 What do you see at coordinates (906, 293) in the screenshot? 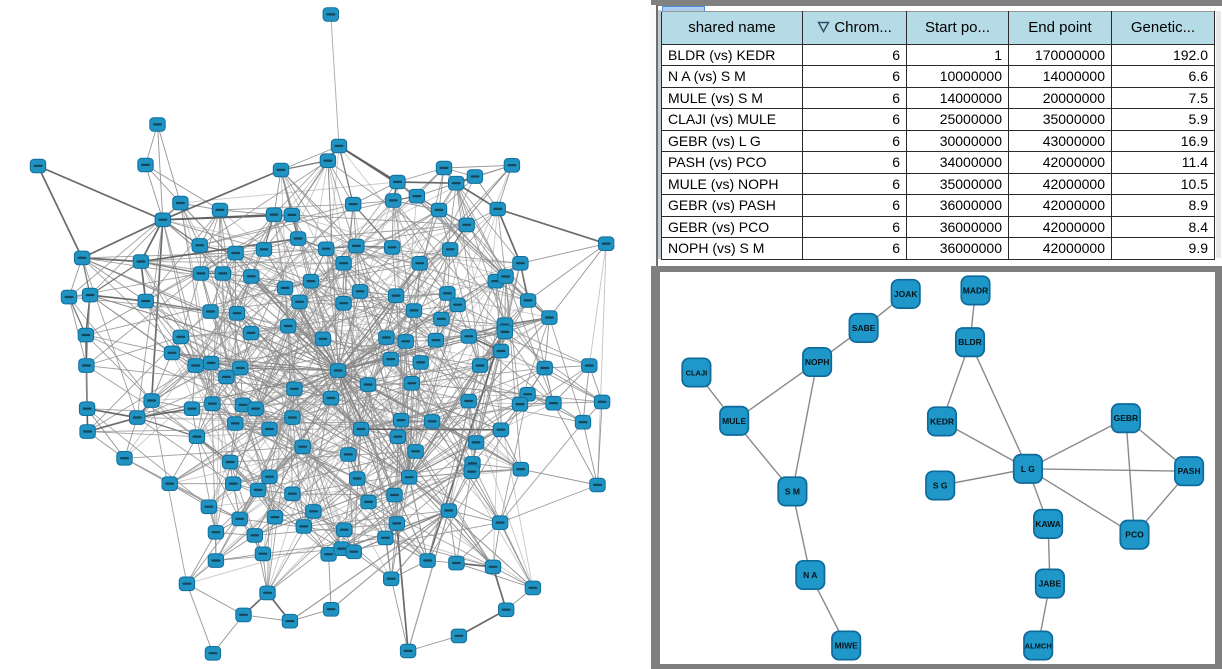
I see `svg-text: JOAK` at bounding box center [906, 293].